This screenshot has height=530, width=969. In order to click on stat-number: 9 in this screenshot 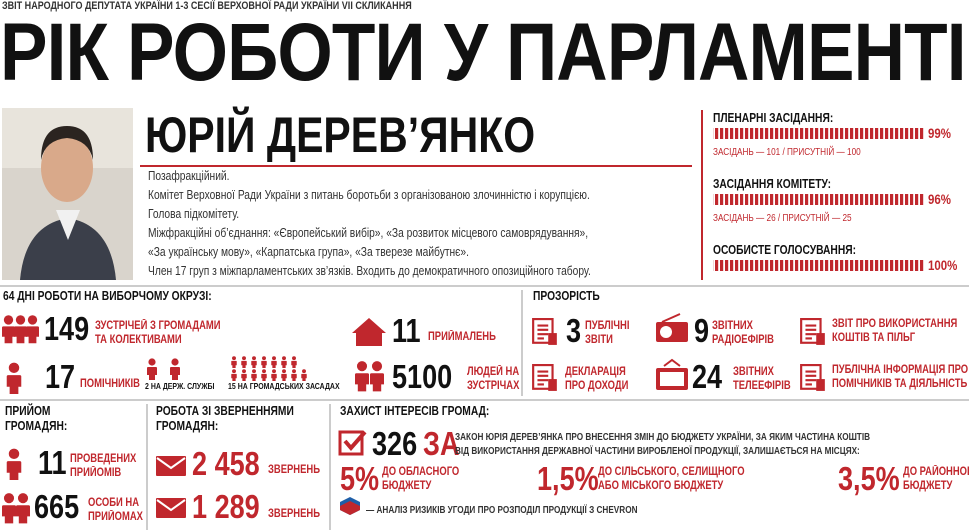, I will do `click(702, 330)`.